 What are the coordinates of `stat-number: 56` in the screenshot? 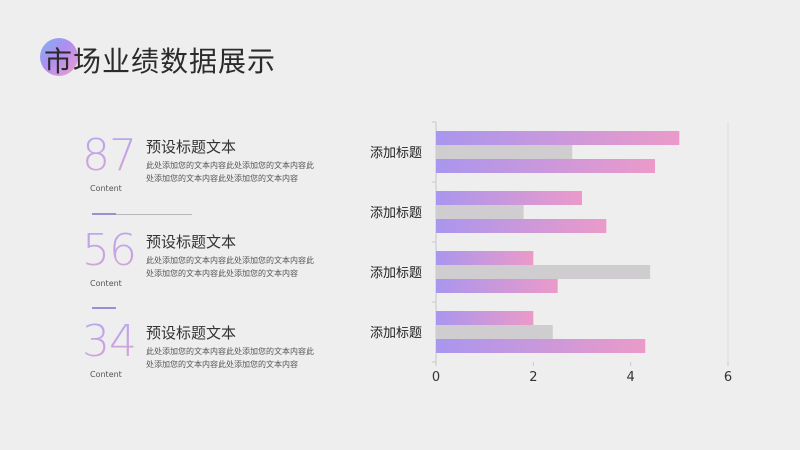 It's located at (109, 250).